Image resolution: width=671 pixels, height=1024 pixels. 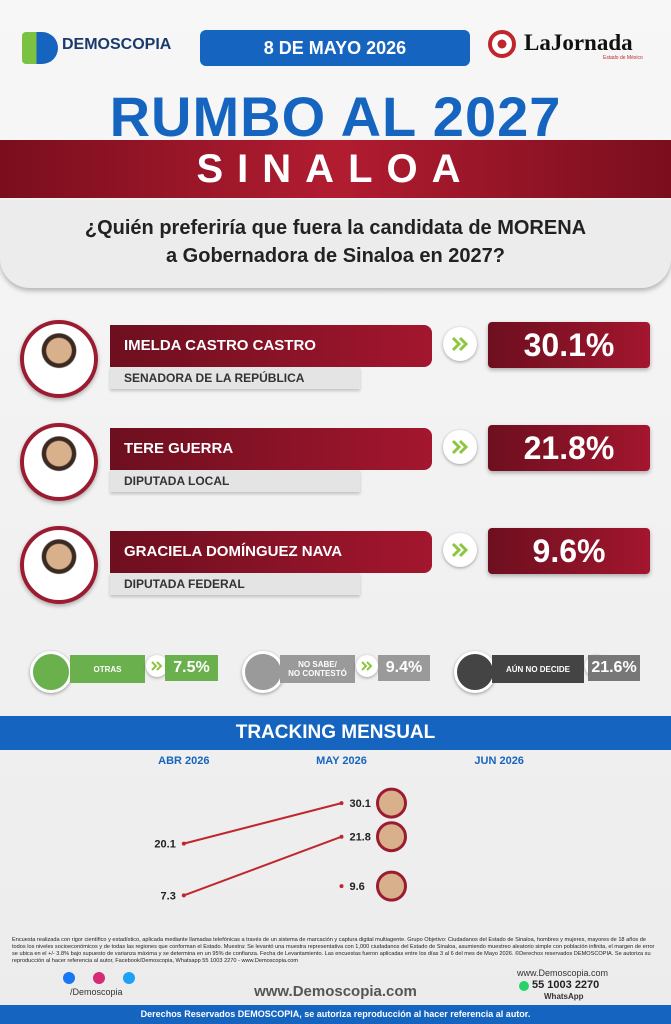 I want to click on x-tick-label: ABR 2026, so click(x=183, y=761).